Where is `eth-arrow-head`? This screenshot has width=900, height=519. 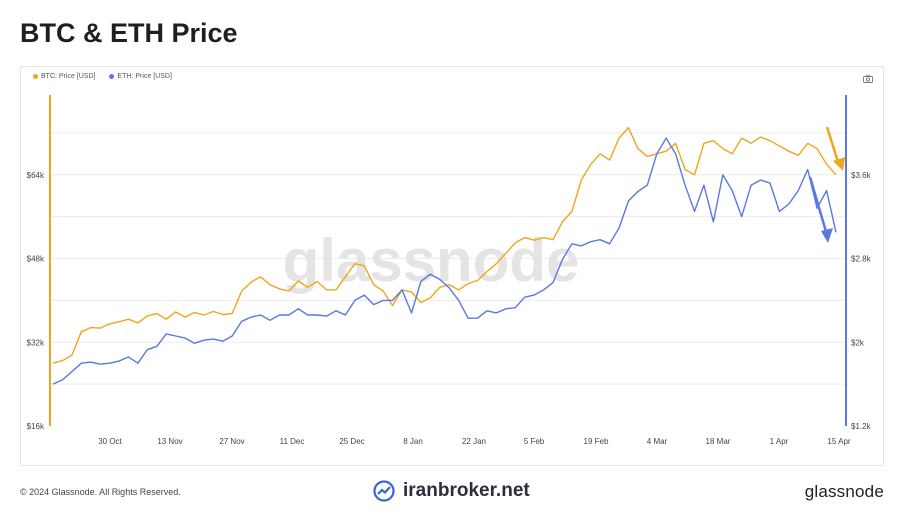 eth-arrow-head is located at coordinates (827, 235).